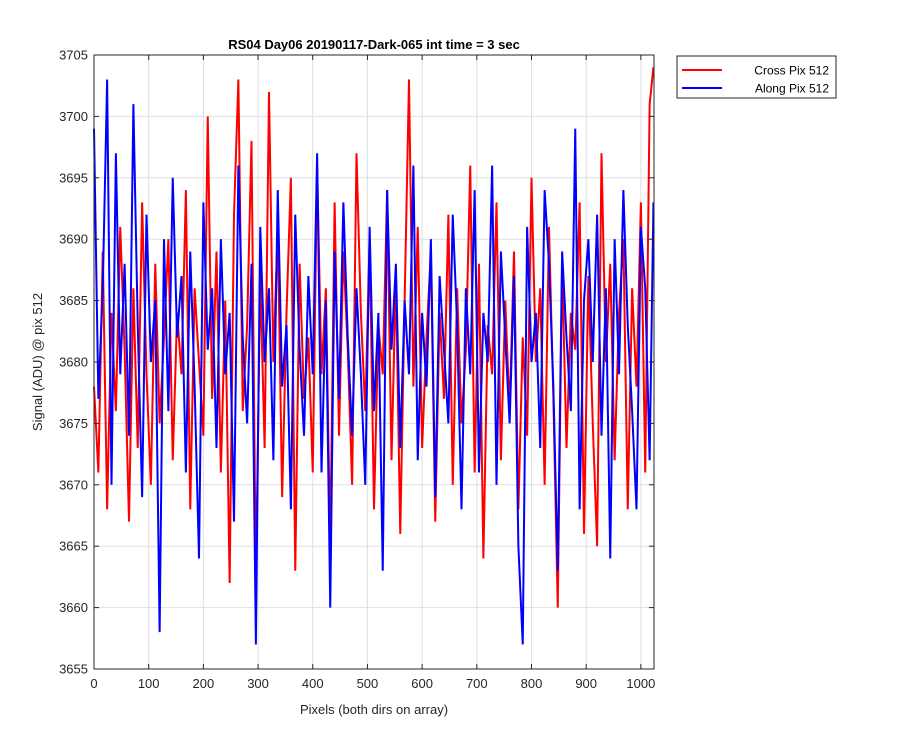 The image size is (900, 750). I want to click on x-tick-label: 500, so click(368, 683).